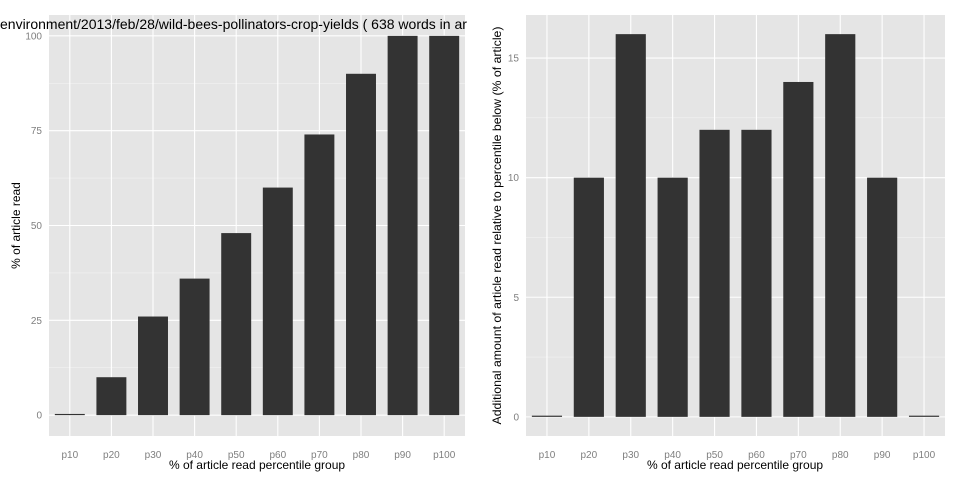  I want to click on y-tick-label: 15, so click(514, 59).